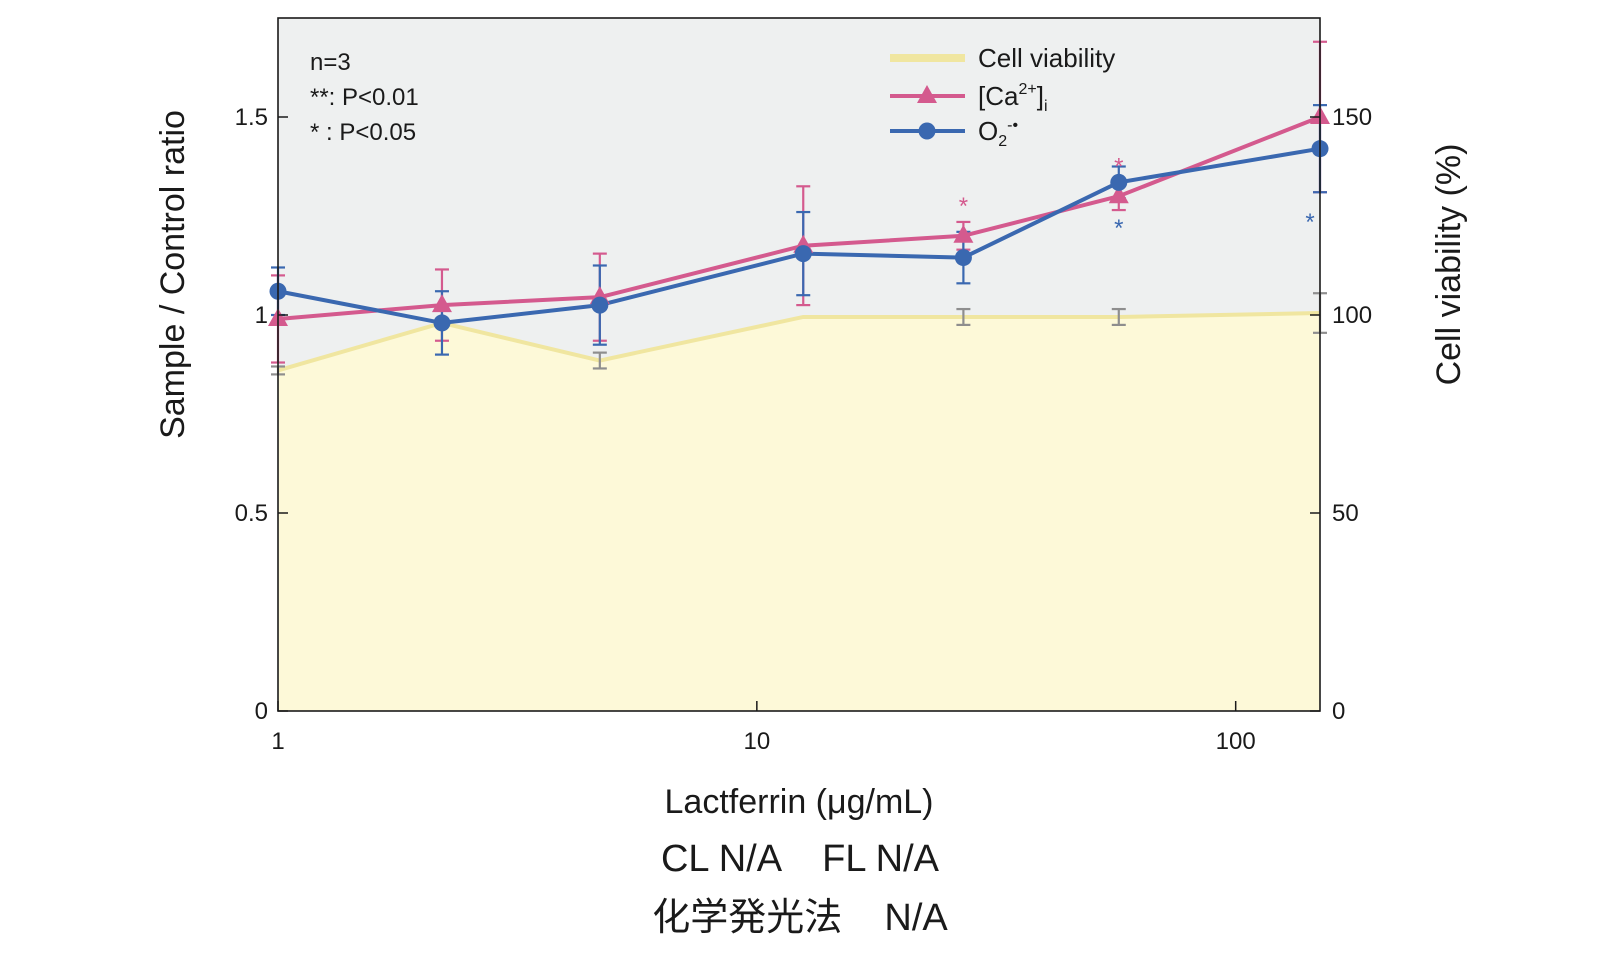  I want to click on ca-significance-5: *, so click(1118, 166).